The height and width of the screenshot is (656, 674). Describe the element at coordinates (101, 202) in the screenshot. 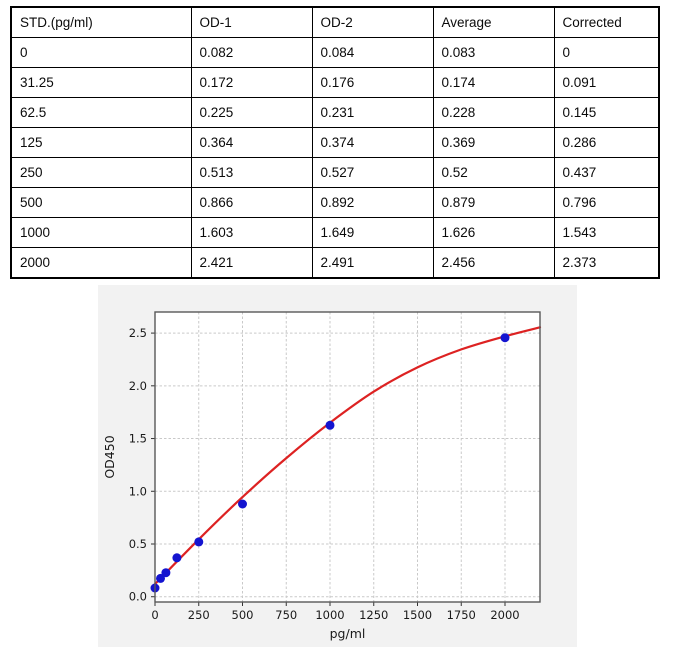

I see `table-cell: 500` at that location.